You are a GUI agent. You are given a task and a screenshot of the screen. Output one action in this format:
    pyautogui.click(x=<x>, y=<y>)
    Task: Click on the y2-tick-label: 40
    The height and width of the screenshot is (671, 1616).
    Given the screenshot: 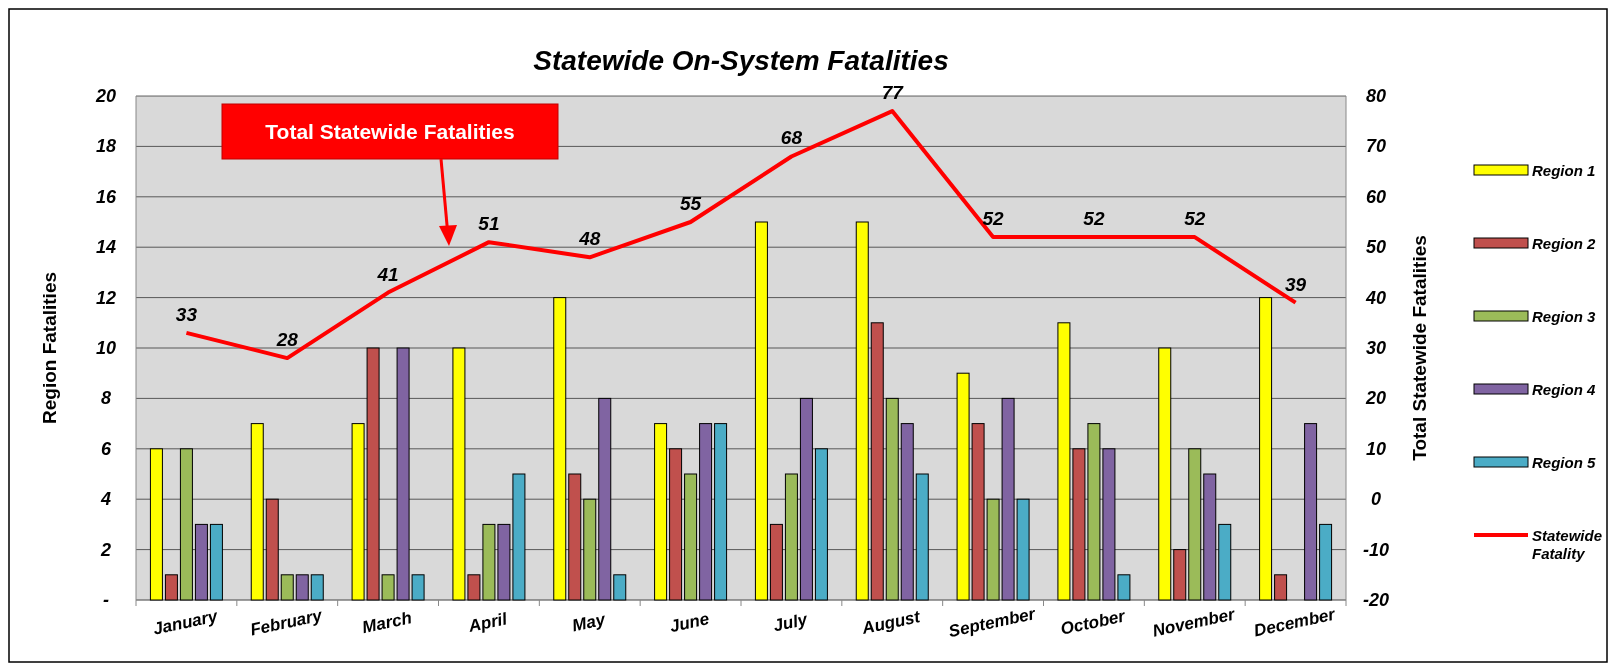 What is the action you would take?
    pyautogui.click(x=1375, y=297)
    